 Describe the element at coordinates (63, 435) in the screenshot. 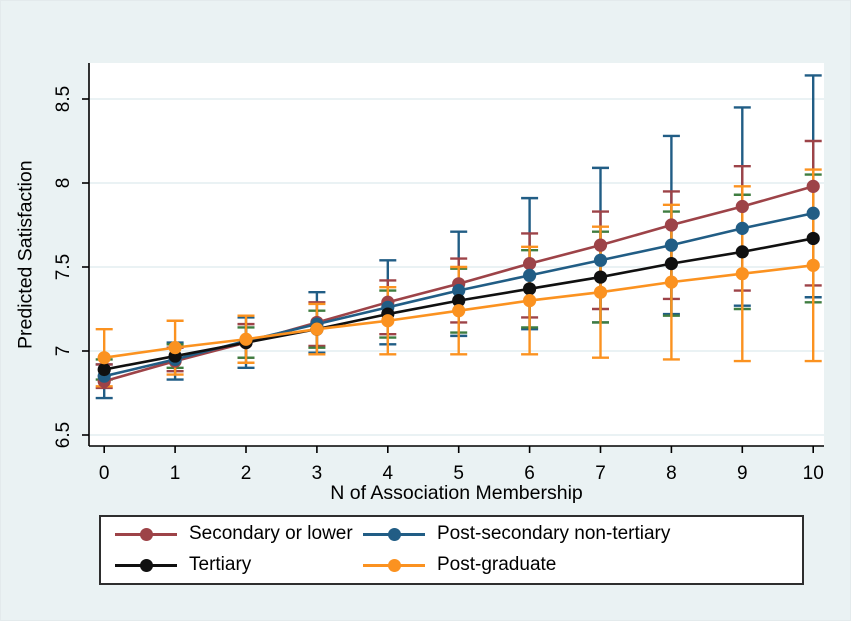

I see `y-tick-label: 6.5` at that location.